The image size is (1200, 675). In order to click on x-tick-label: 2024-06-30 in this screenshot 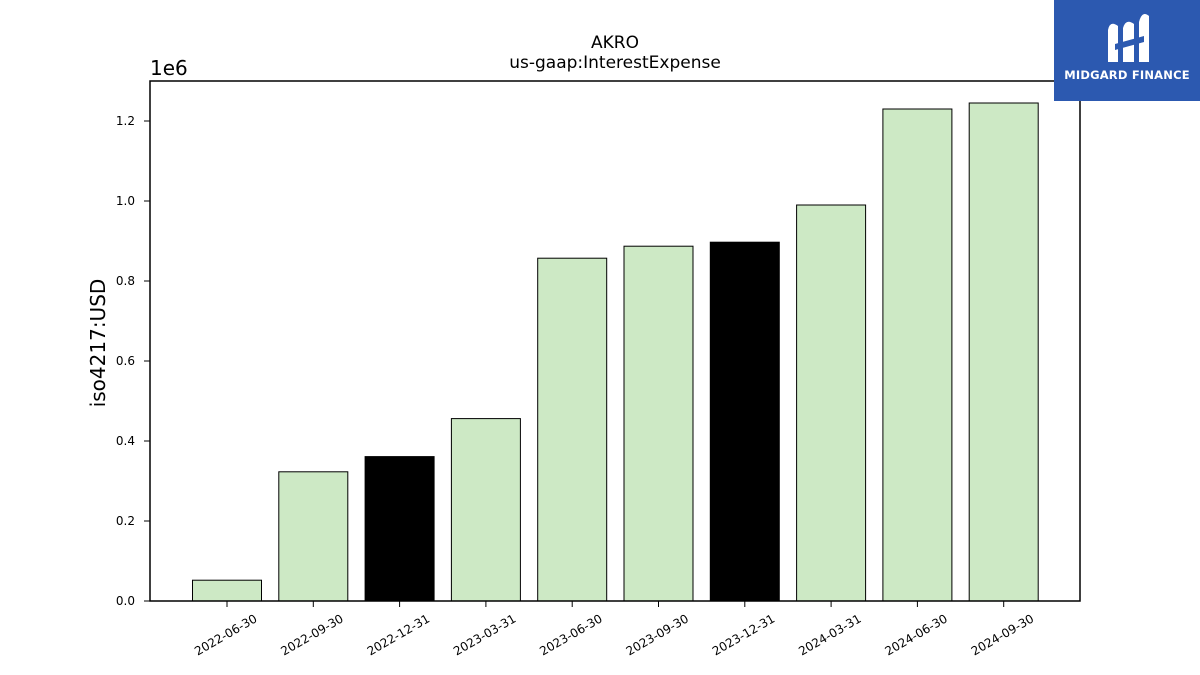, I will do `click(915, 634)`.